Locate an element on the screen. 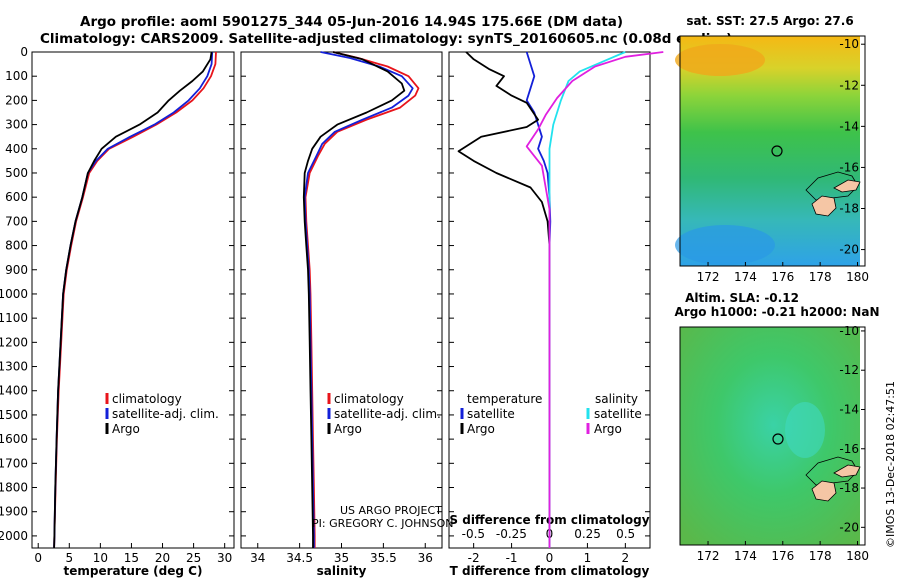  legend-t-satellite-label: satellite is located at coordinates (491, 414).